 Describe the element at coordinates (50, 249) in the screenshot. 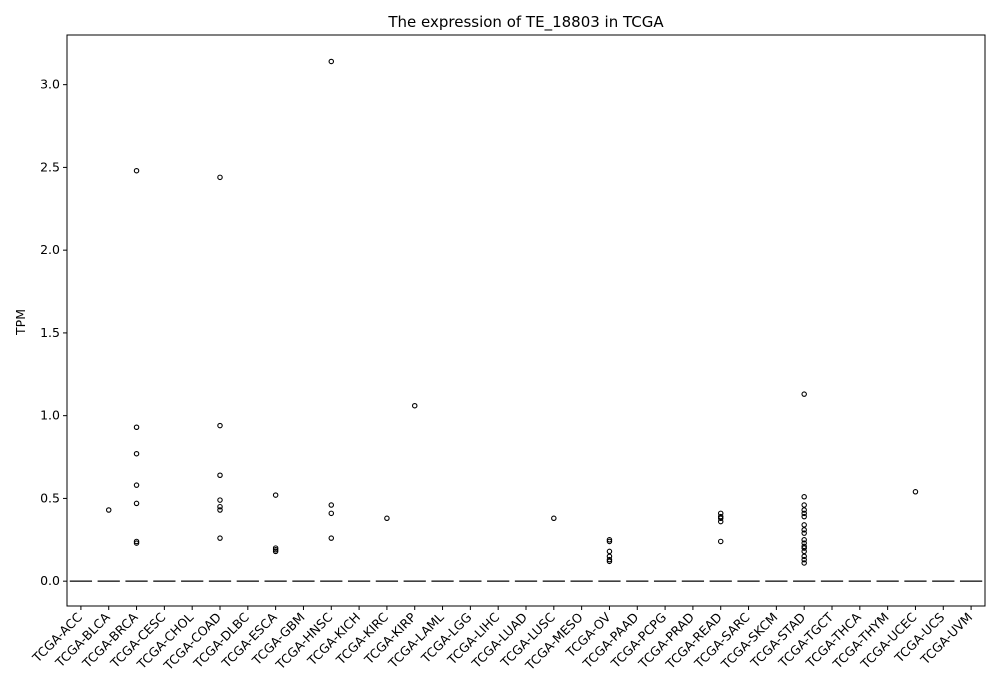

I see `y-tick-label: 2.0` at that location.